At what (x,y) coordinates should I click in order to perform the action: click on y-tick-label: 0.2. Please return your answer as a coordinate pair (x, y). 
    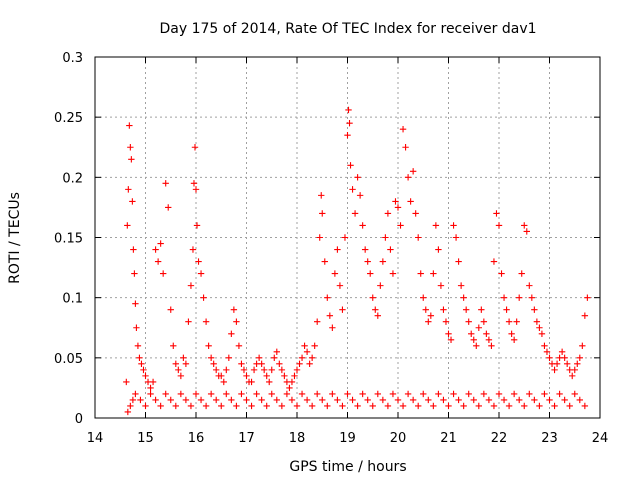
    Looking at the image, I should click on (72, 178).